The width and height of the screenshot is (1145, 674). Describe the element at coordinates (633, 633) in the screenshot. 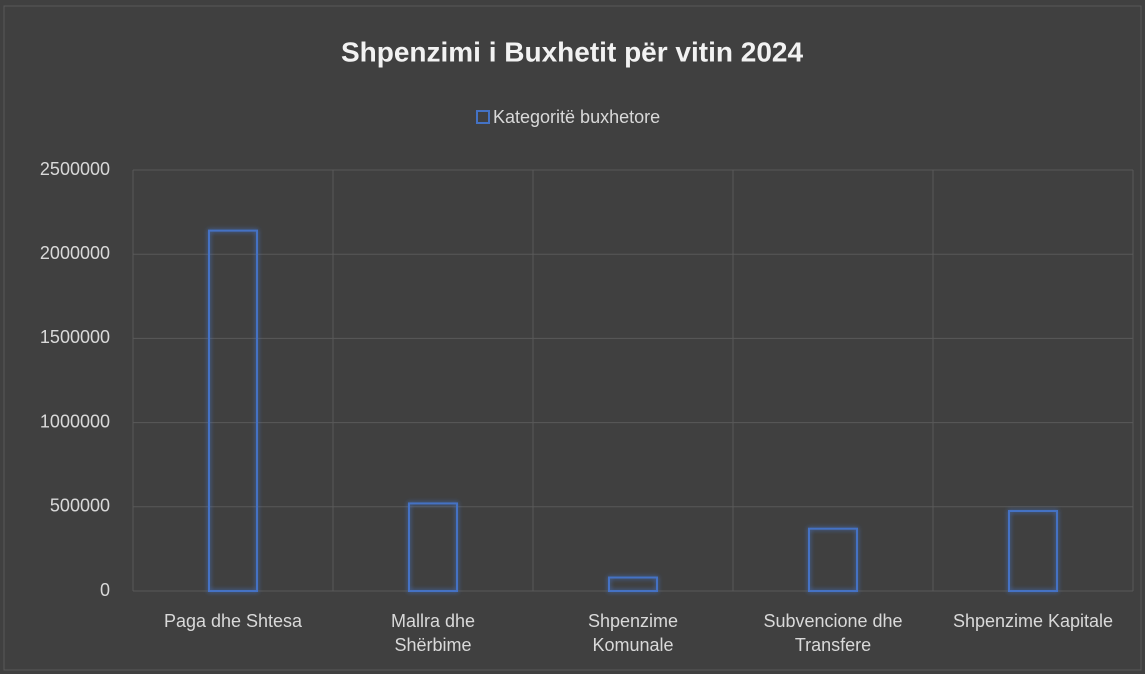

I see `x-tick-label: Shpenzime Komunale` at that location.